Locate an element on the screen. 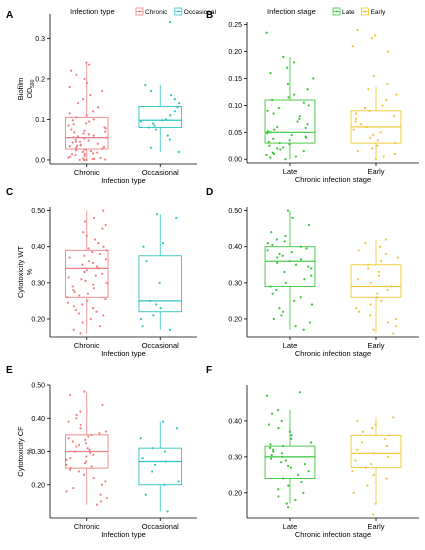  y-tick-label: 0.50 is located at coordinates (235, 211).